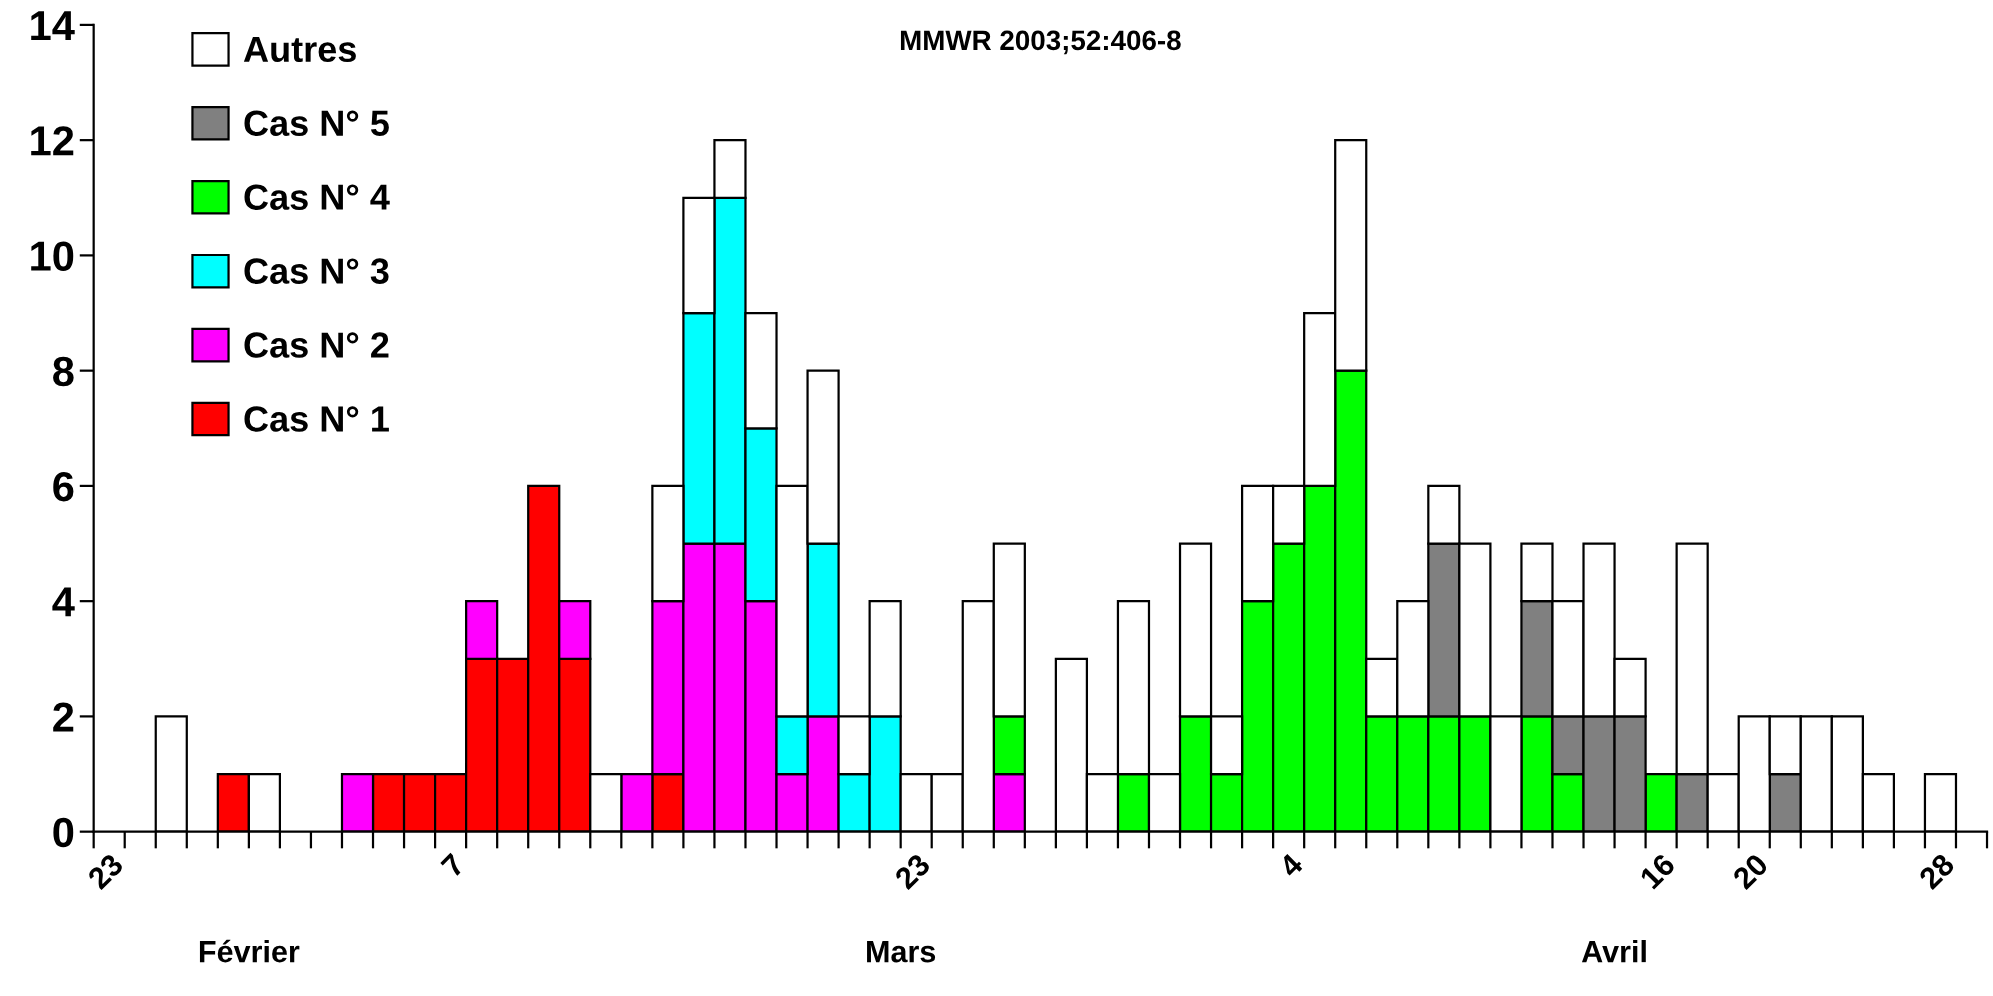 Image resolution: width=1993 pixels, height=996 pixels. What do you see at coordinates (316, 271) in the screenshot?
I see `legend-label: Cas N° 3` at bounding box center [316, 271].